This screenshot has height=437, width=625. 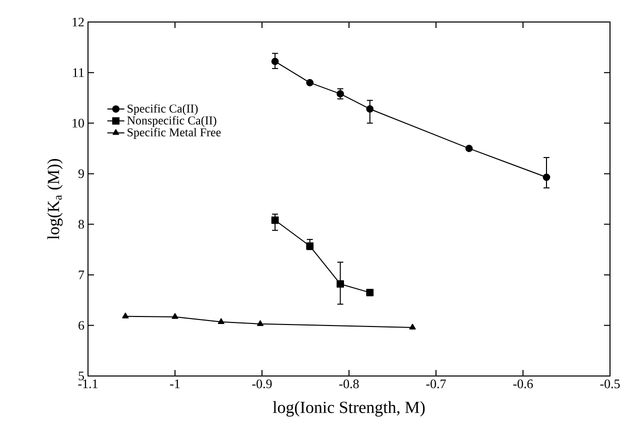 I want to click on x-tick-label: -0.6, so click(x=523, y=384).